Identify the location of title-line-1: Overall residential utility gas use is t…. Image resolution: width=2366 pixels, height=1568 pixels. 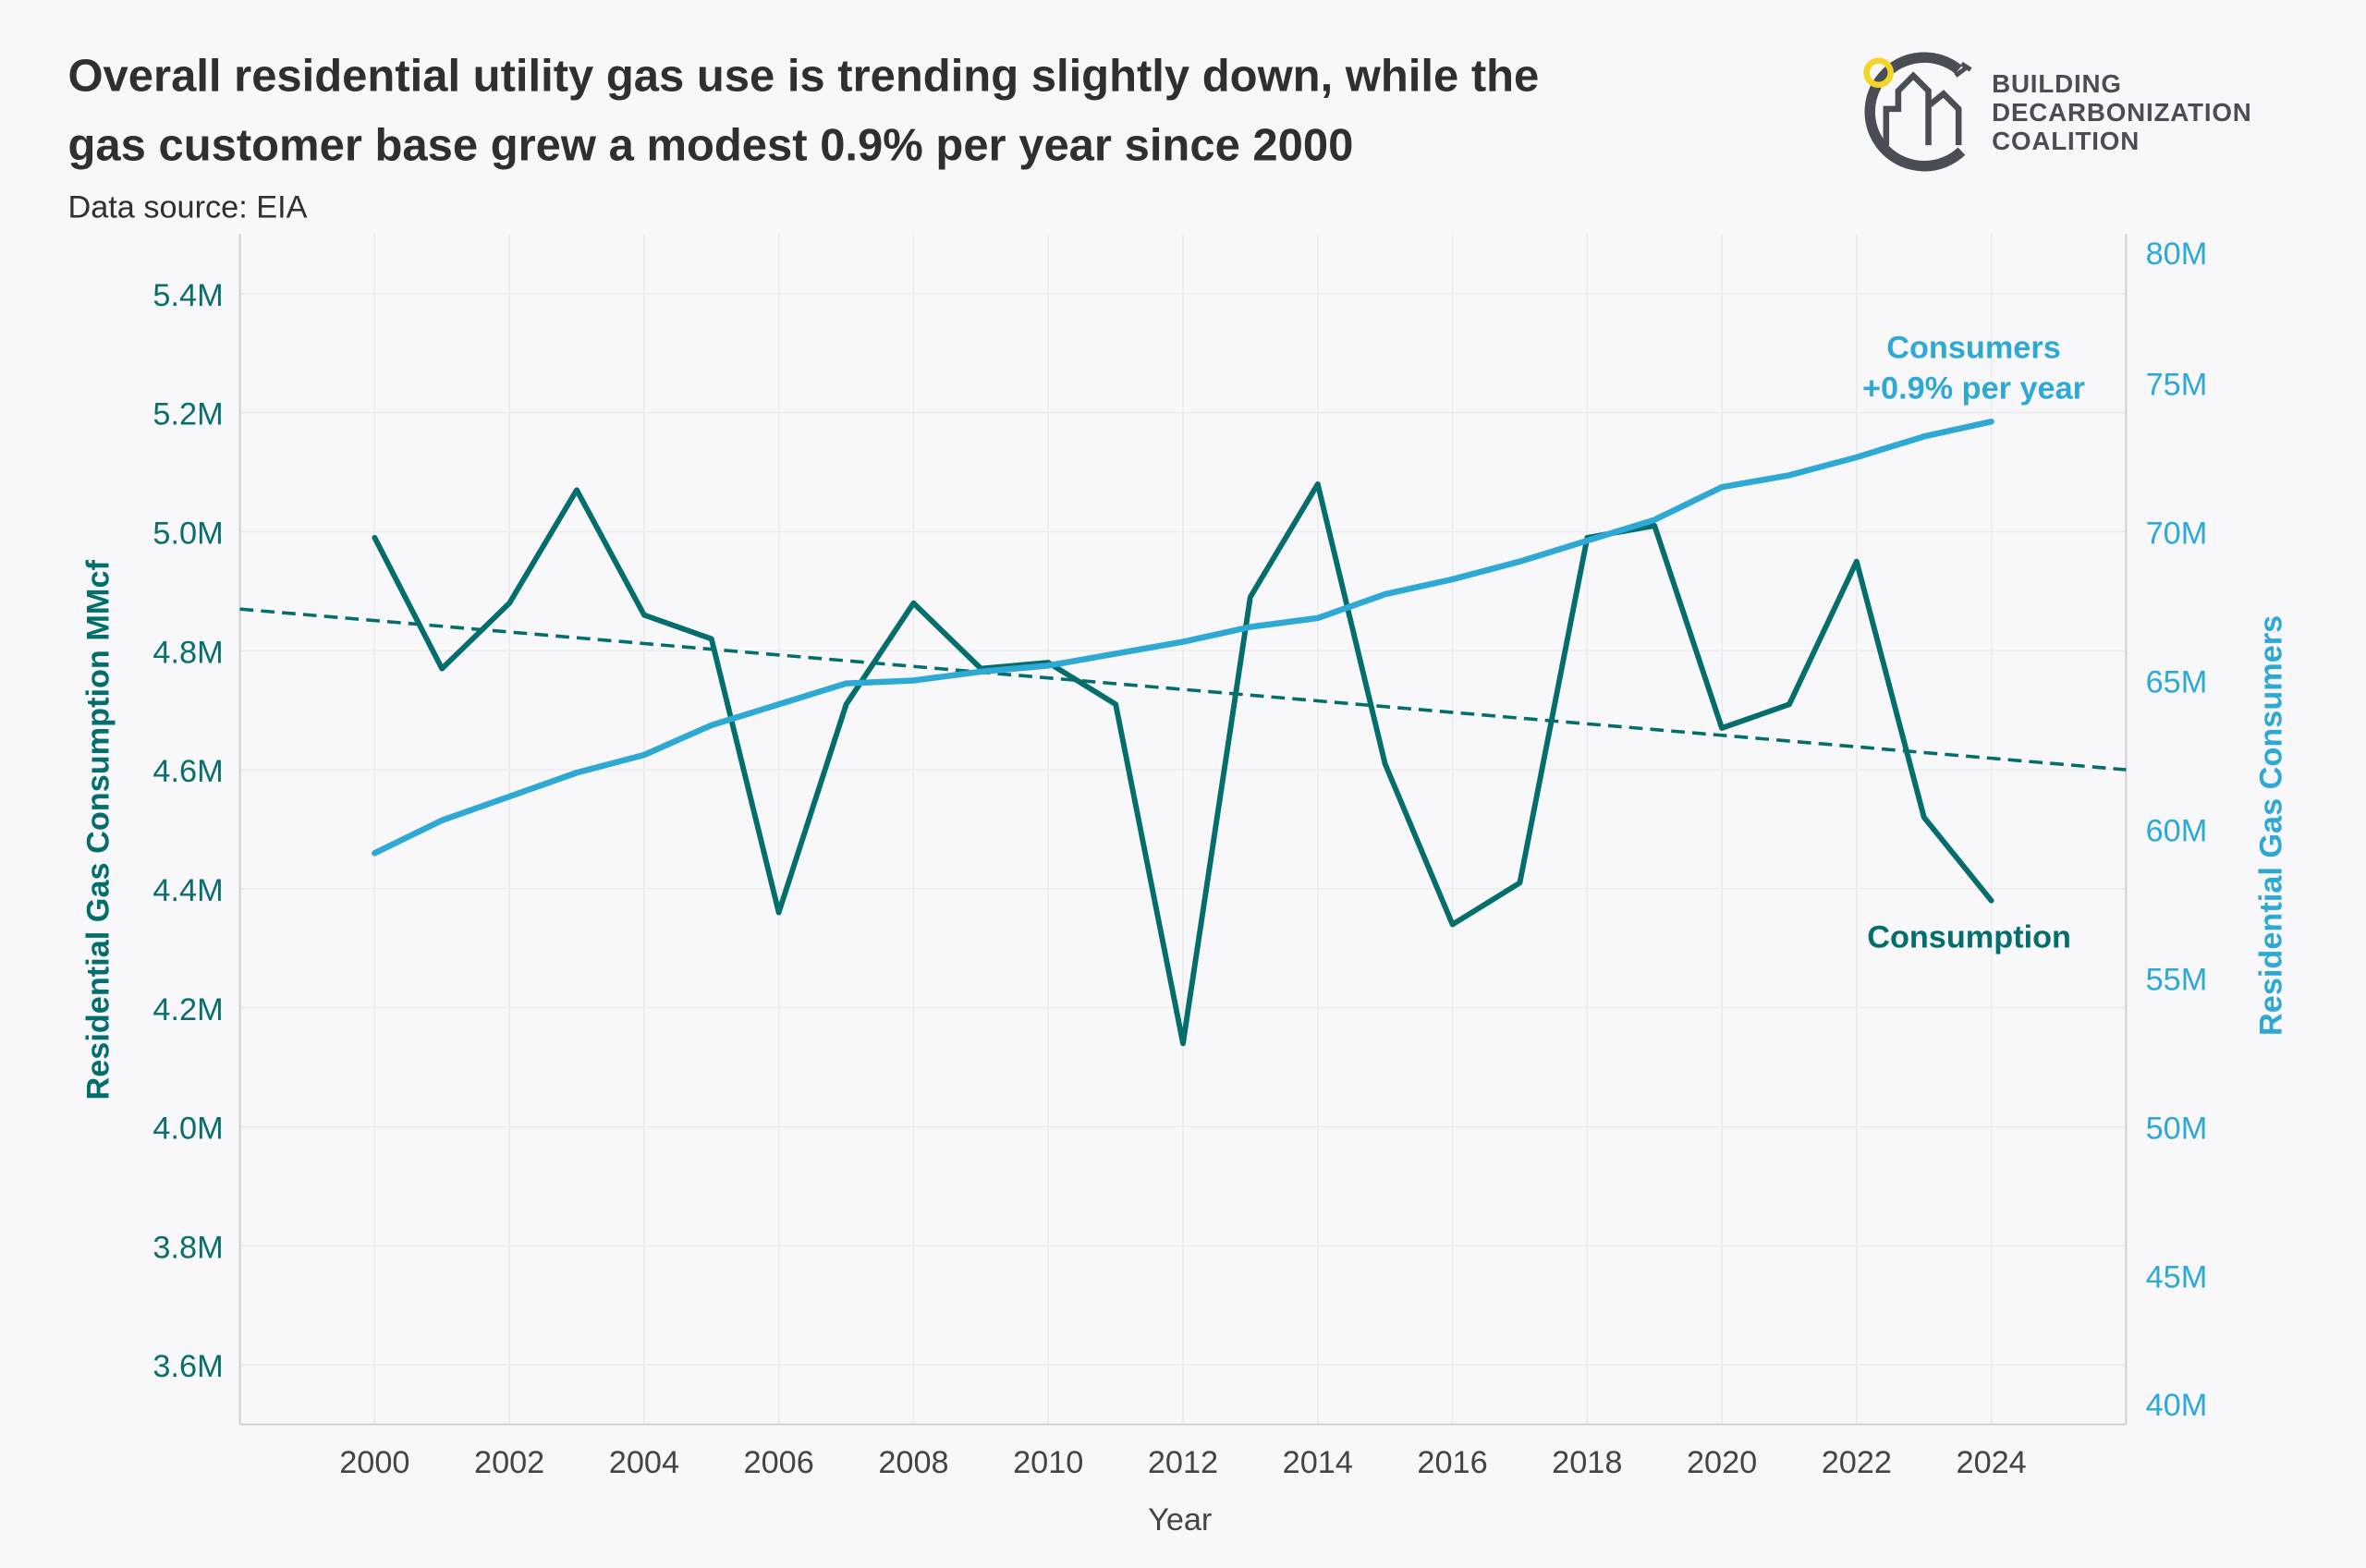
(803, 76).